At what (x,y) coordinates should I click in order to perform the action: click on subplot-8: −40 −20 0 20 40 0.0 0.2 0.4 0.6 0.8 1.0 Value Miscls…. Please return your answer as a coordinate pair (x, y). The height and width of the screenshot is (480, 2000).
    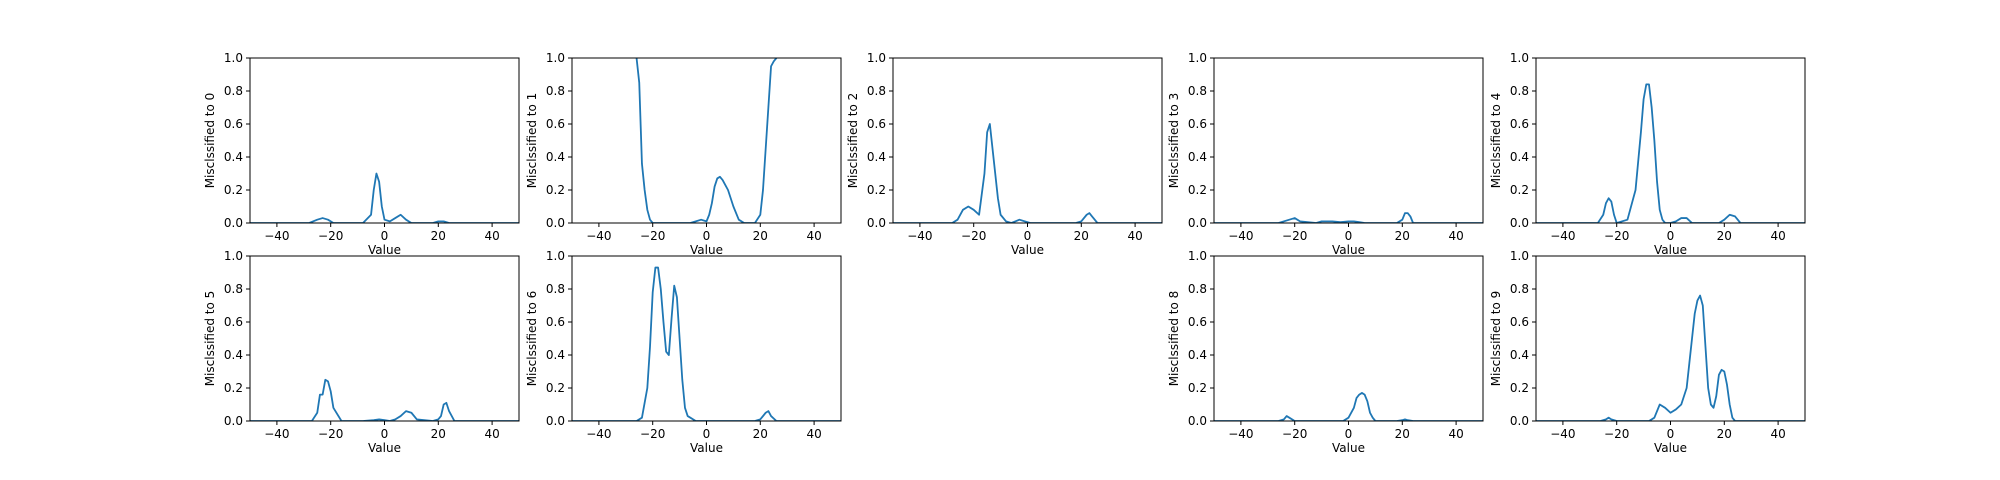
    Looking at the image, I should click on (1325, 352).